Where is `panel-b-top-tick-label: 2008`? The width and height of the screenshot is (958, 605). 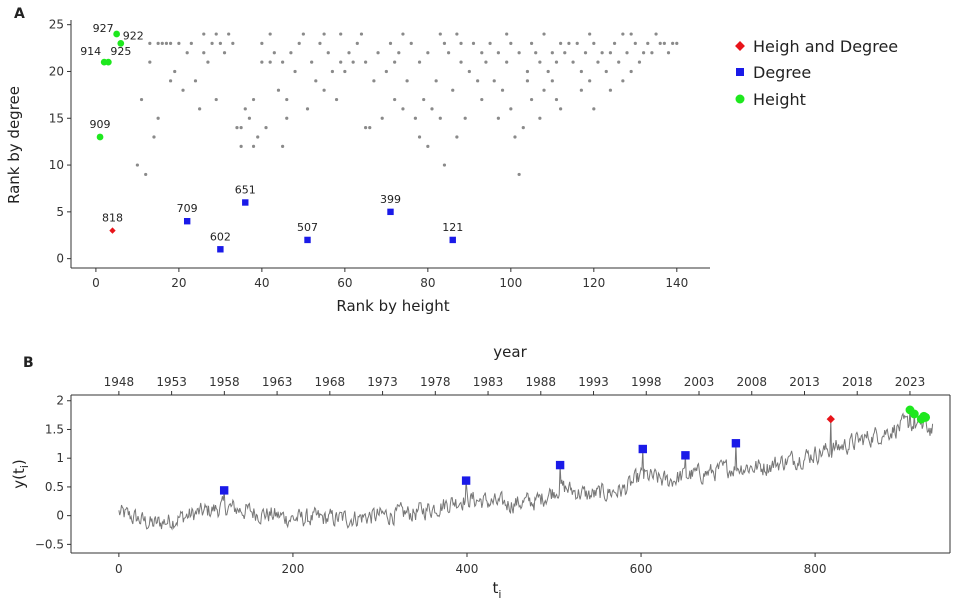 panel-b-top-tick-label: 2008 is located at coordinates (751, 382).